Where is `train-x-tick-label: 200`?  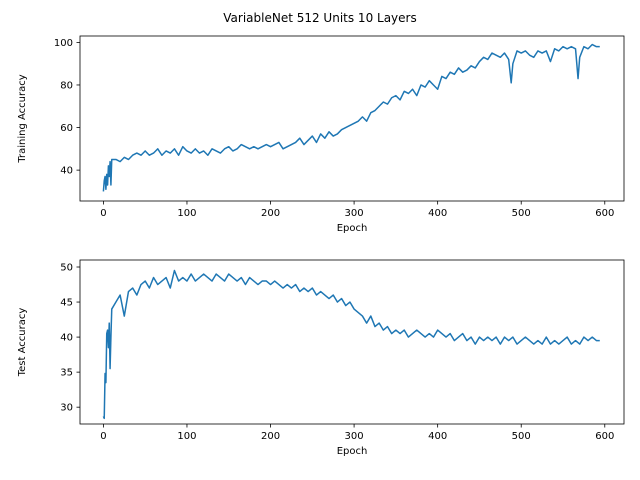
train-x-tick-label: 200 is located at coordinates (270, 213).